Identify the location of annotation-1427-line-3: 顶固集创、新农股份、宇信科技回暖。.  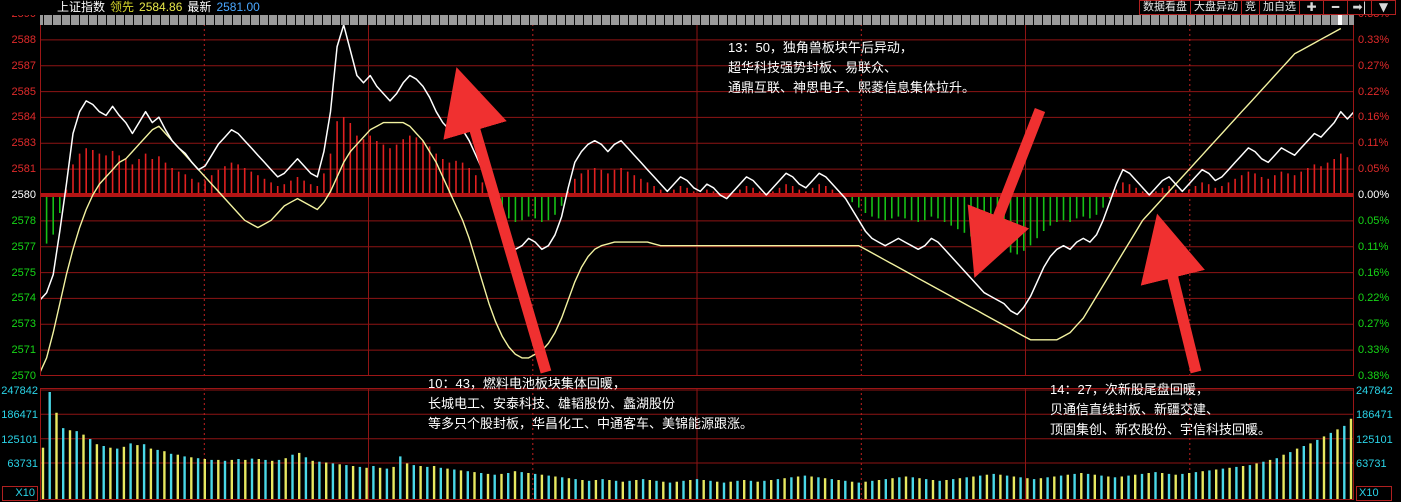
(1161, 429).